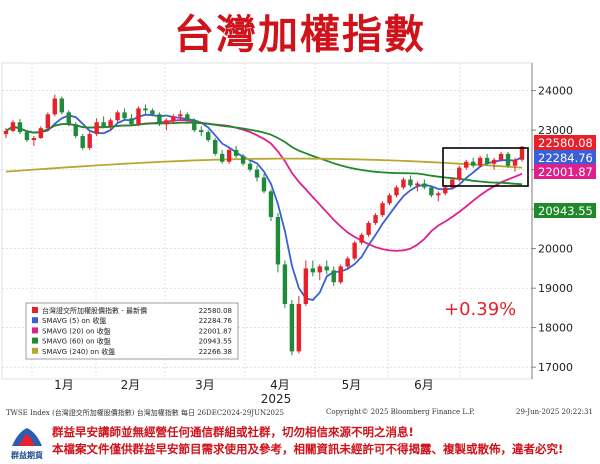 The image size is (600, 464). What do you see at coordinates (27, 455) in the screenshot?
I see `logo-text: 群益期貨` at bounding box center [27, 455].